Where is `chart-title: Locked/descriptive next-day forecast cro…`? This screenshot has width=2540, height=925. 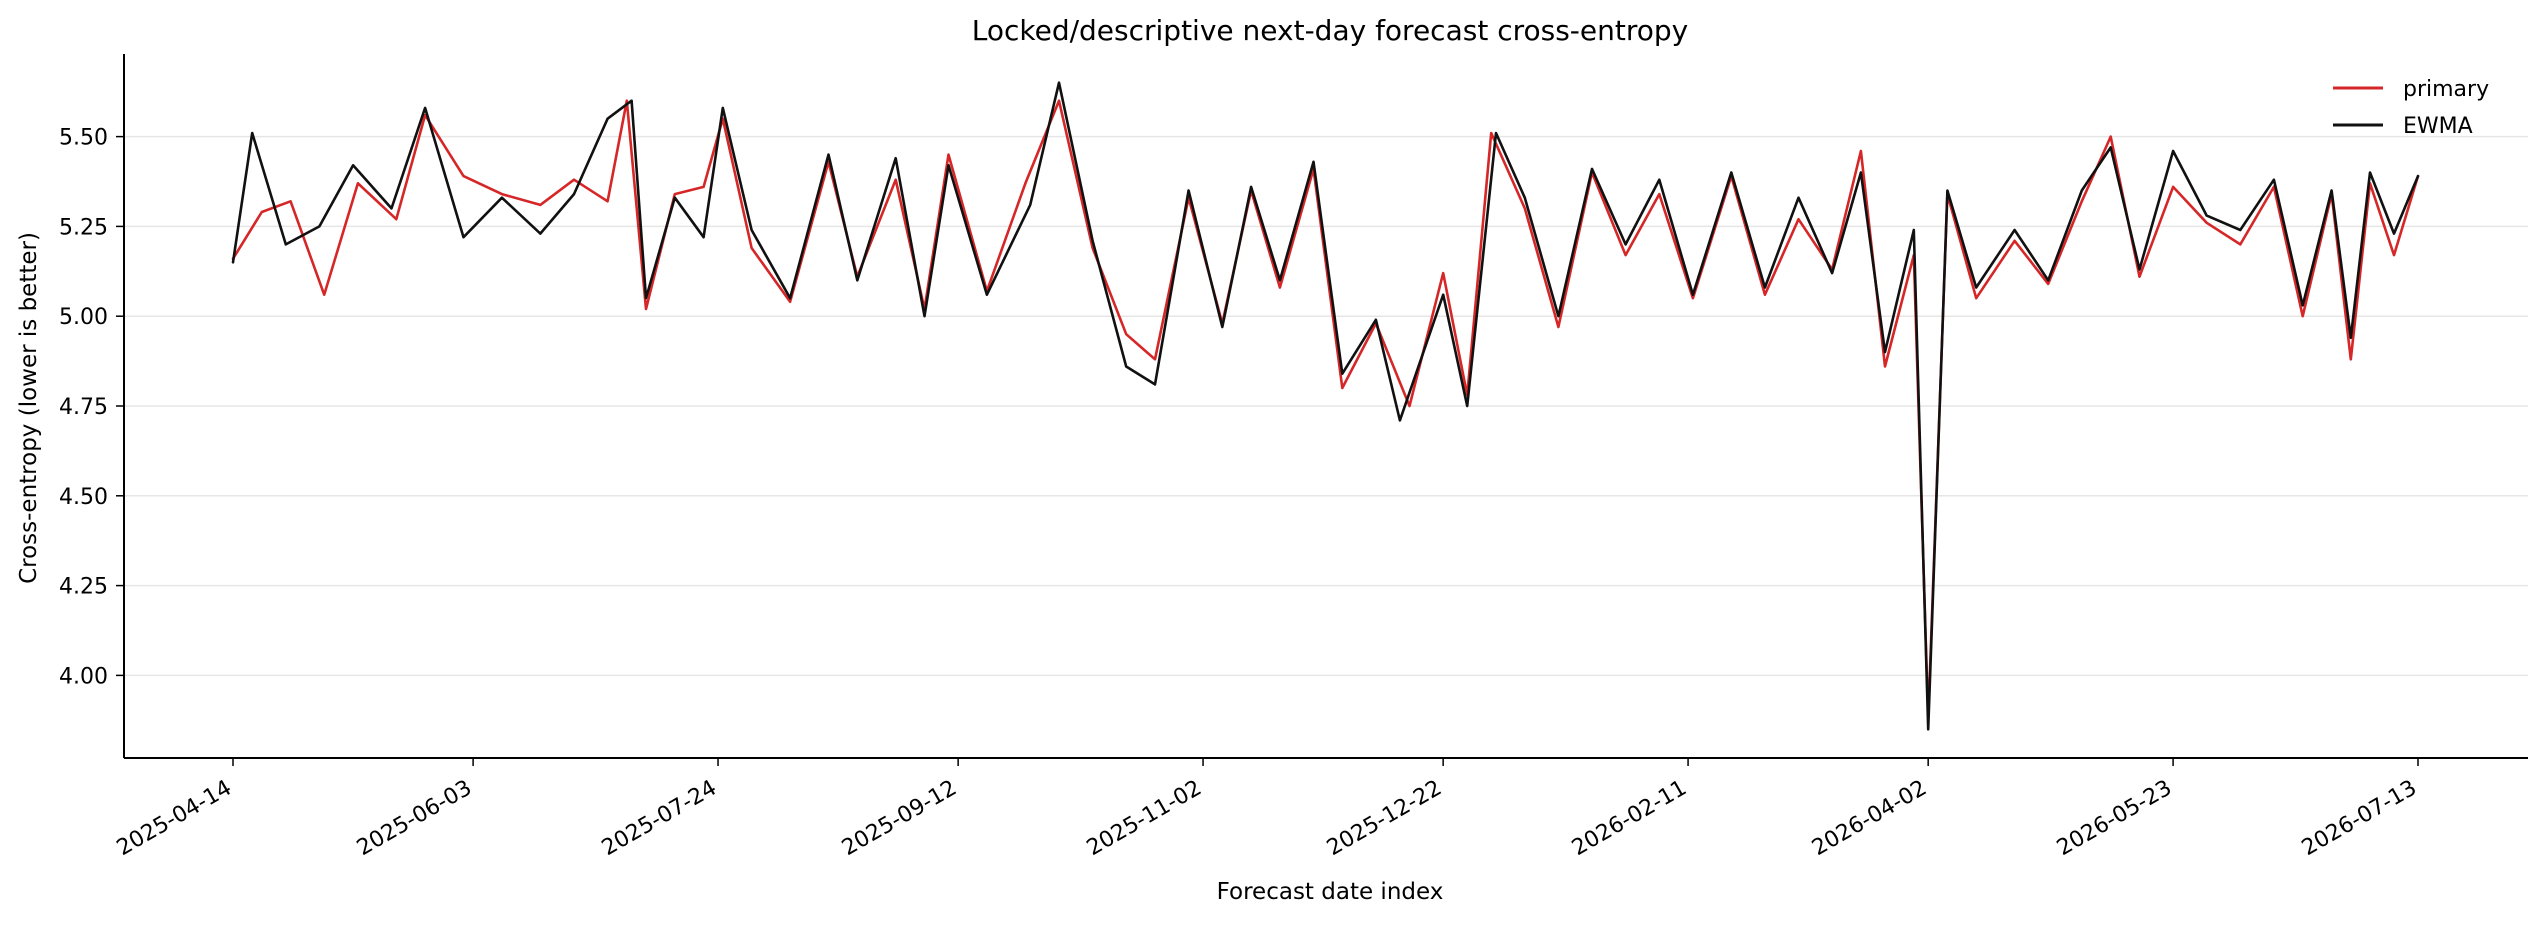
chart-title: Locked/descriptive next-day forecast cro… is located at coordinates (1330, 30).